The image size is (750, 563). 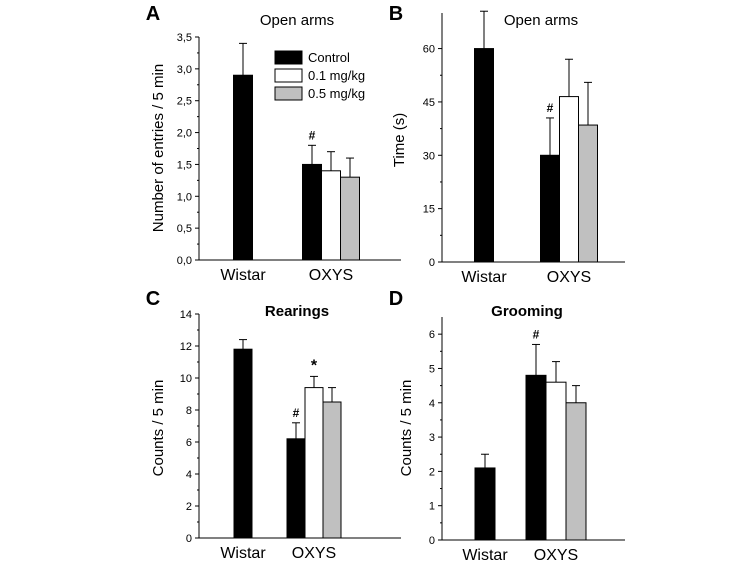 What do you see at coordinates (432, 369) in the screenshot?
I see `y-tick-label: 5` at bounding box center [432, 369].